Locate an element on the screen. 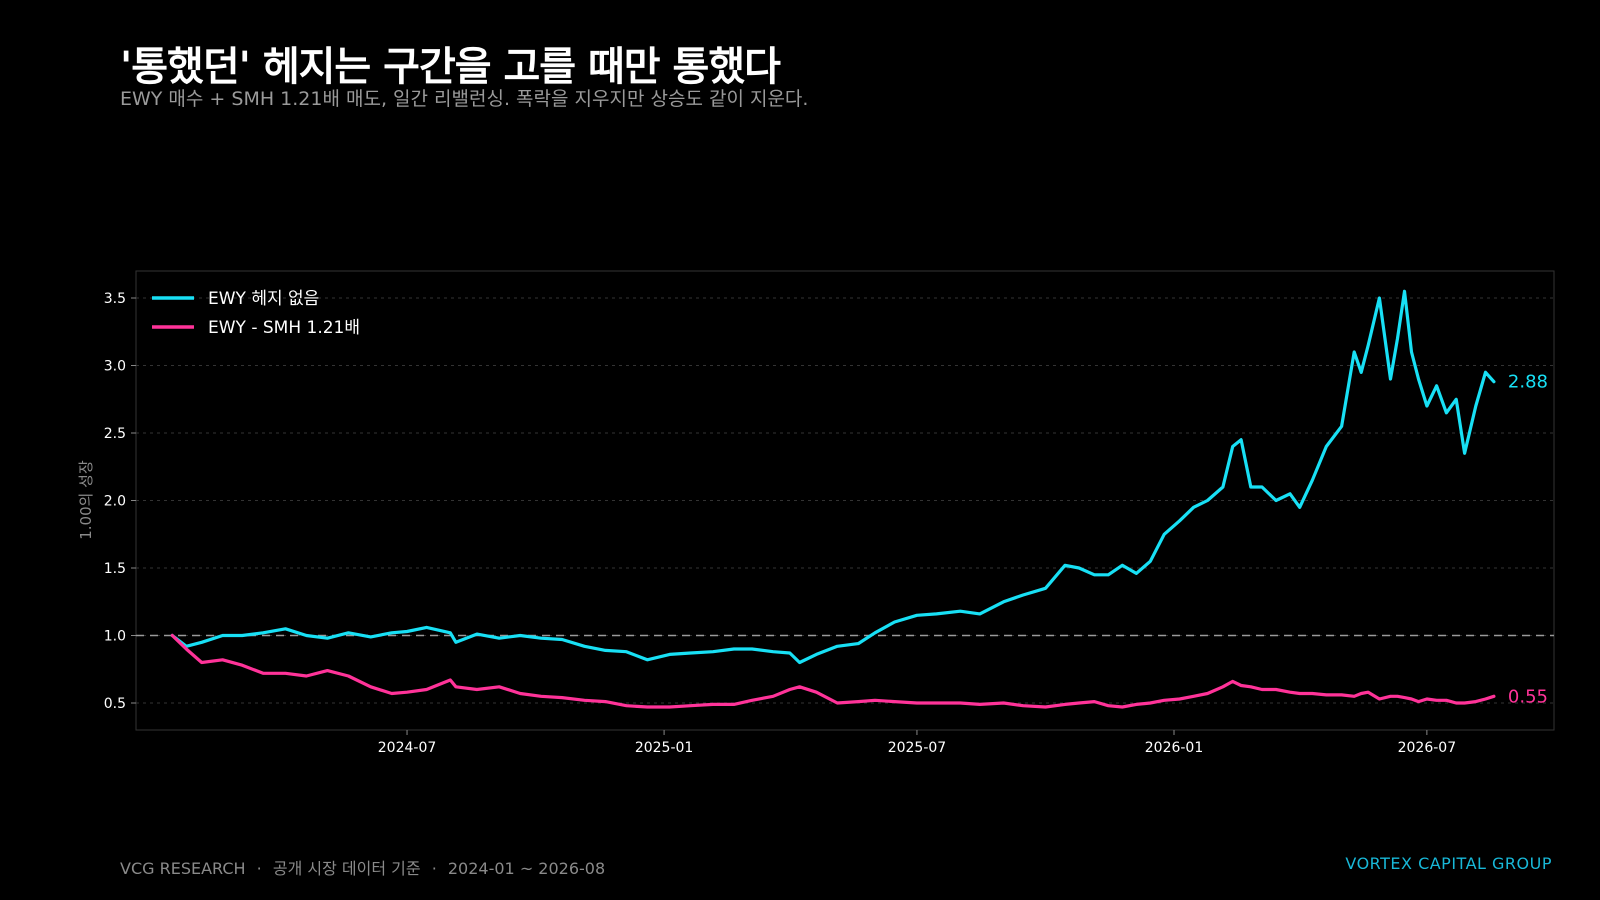 This screenshot has height=900, width=1600. y-axis-ticks: 0.5 1.0 1.5 2.0 2.5 3.0 3.5 is located at coordinates (120, 501).